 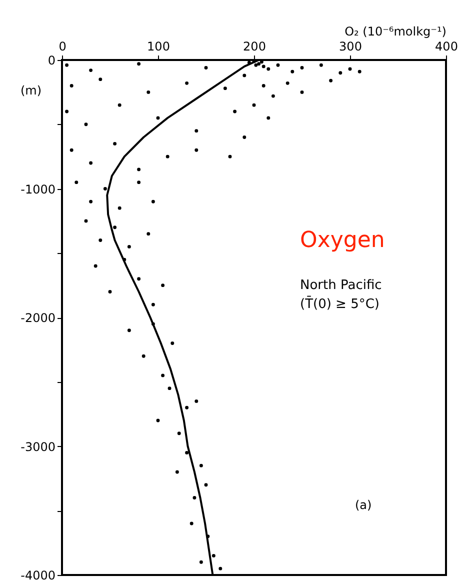 What do you see at coordinates (38, 189) in the screenshot?
I see `y-tick-label: -1000` at bounding box center [38, 189].